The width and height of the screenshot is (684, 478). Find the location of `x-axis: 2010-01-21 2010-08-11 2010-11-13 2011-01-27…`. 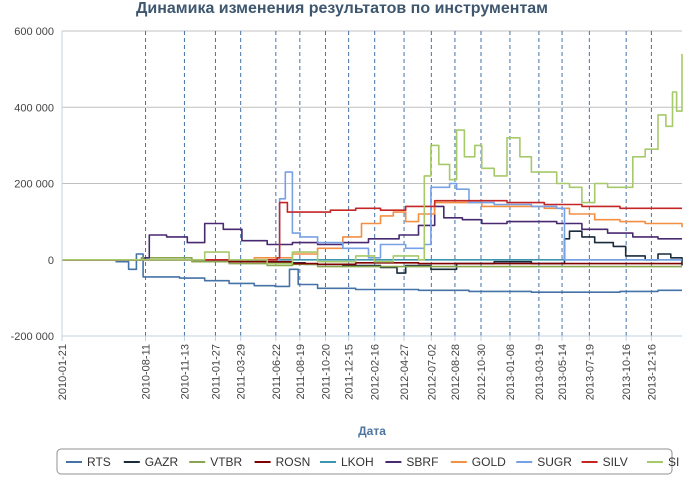

x-axis: 2010-01-21 2010-08-11 2010-11-13 2011-01-27… is located at coordinates (369, 367).